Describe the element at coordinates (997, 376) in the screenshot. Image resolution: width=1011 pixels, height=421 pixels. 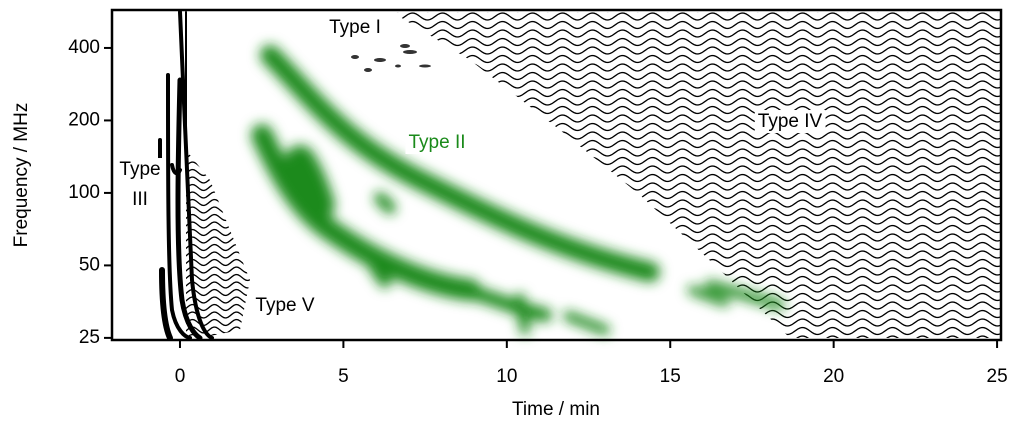
I see `x-tick-label: 25` at that location.